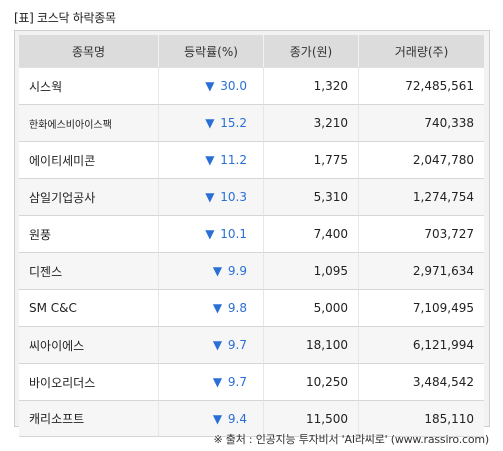 This screenshot has width=503, height=451. What do you see at coordinates (237, 308) in the screenshot?
I see `rate-value: 9.8` at bounding box center [237, 308].